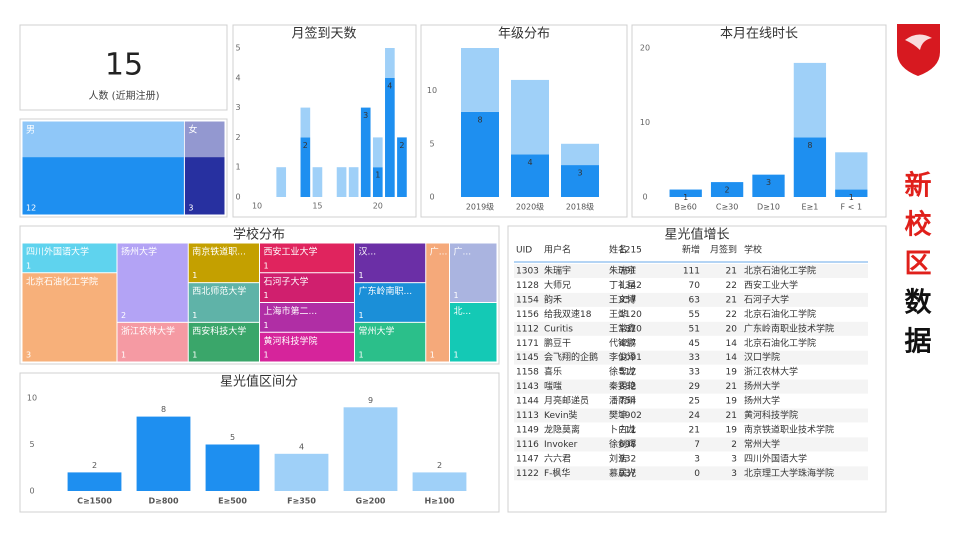 This screenshot has height=540, width=960. Describe the element at coordinates (918, 264) in the screenshot. I see `side-title-char: 区` at that location.